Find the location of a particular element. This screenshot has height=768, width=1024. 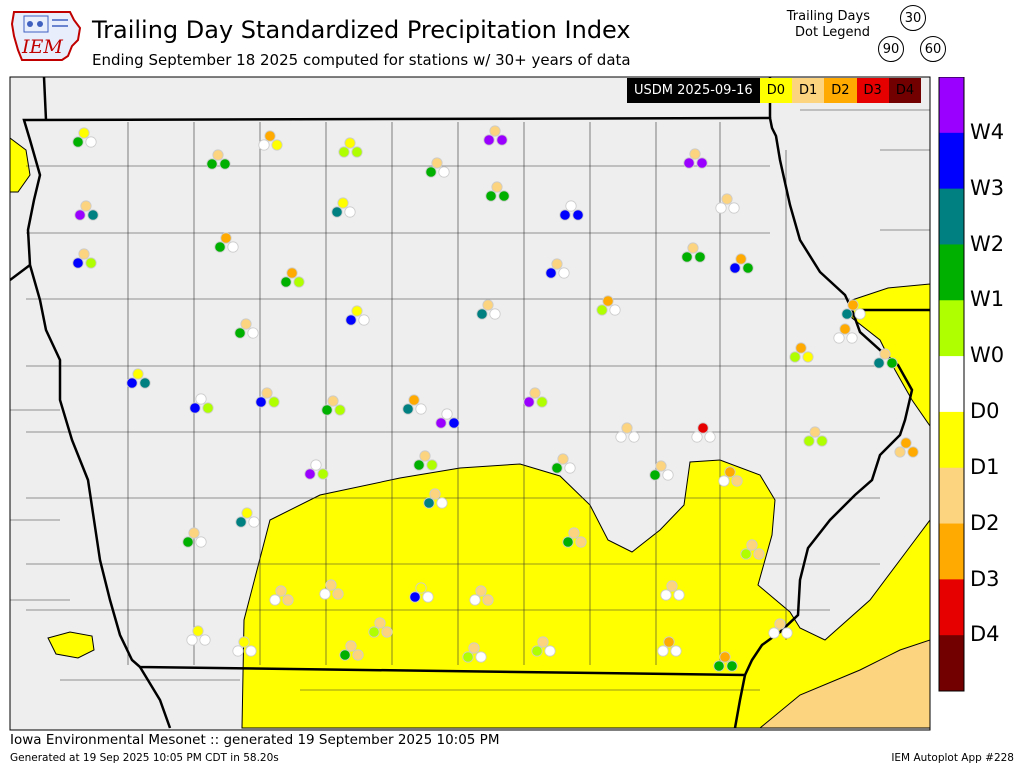

iem-logo: IEM is located at coordinates (46, 36).